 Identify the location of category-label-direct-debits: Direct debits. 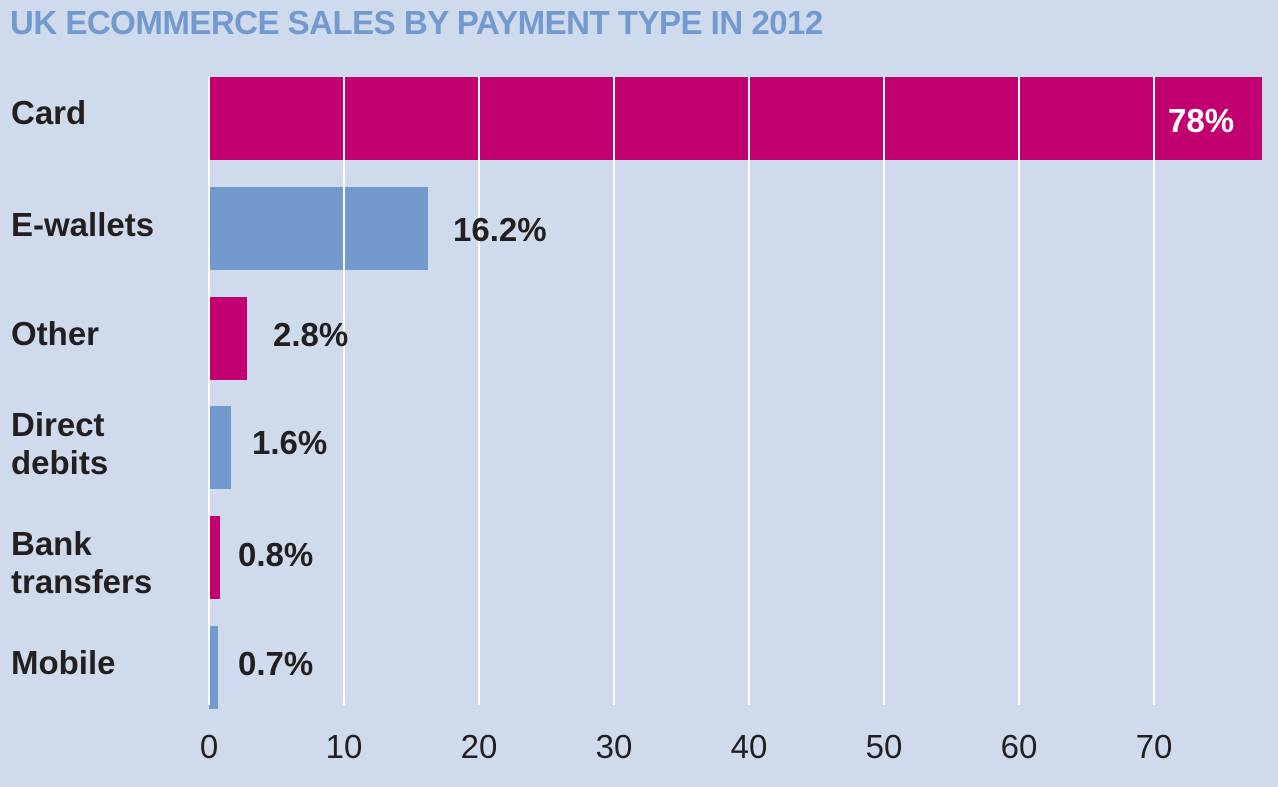
(59, 444).